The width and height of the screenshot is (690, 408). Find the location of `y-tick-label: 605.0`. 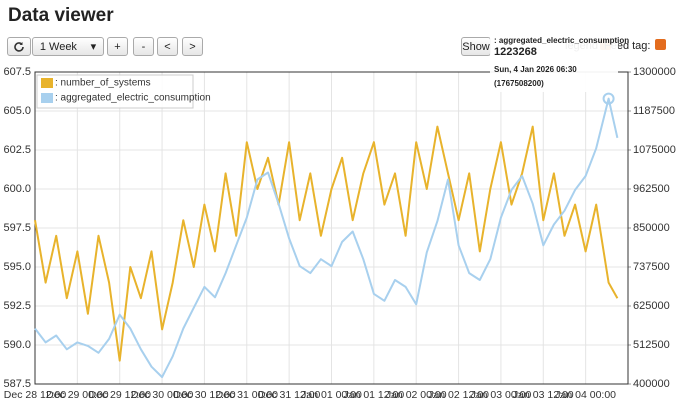

y-tick-label: 605.0 is located at coordinates (17, 111).